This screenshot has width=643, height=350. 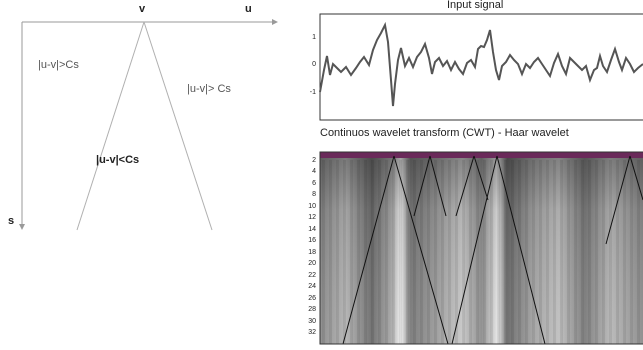 I want to click on cone-left-line, so click(x=110, y=126).